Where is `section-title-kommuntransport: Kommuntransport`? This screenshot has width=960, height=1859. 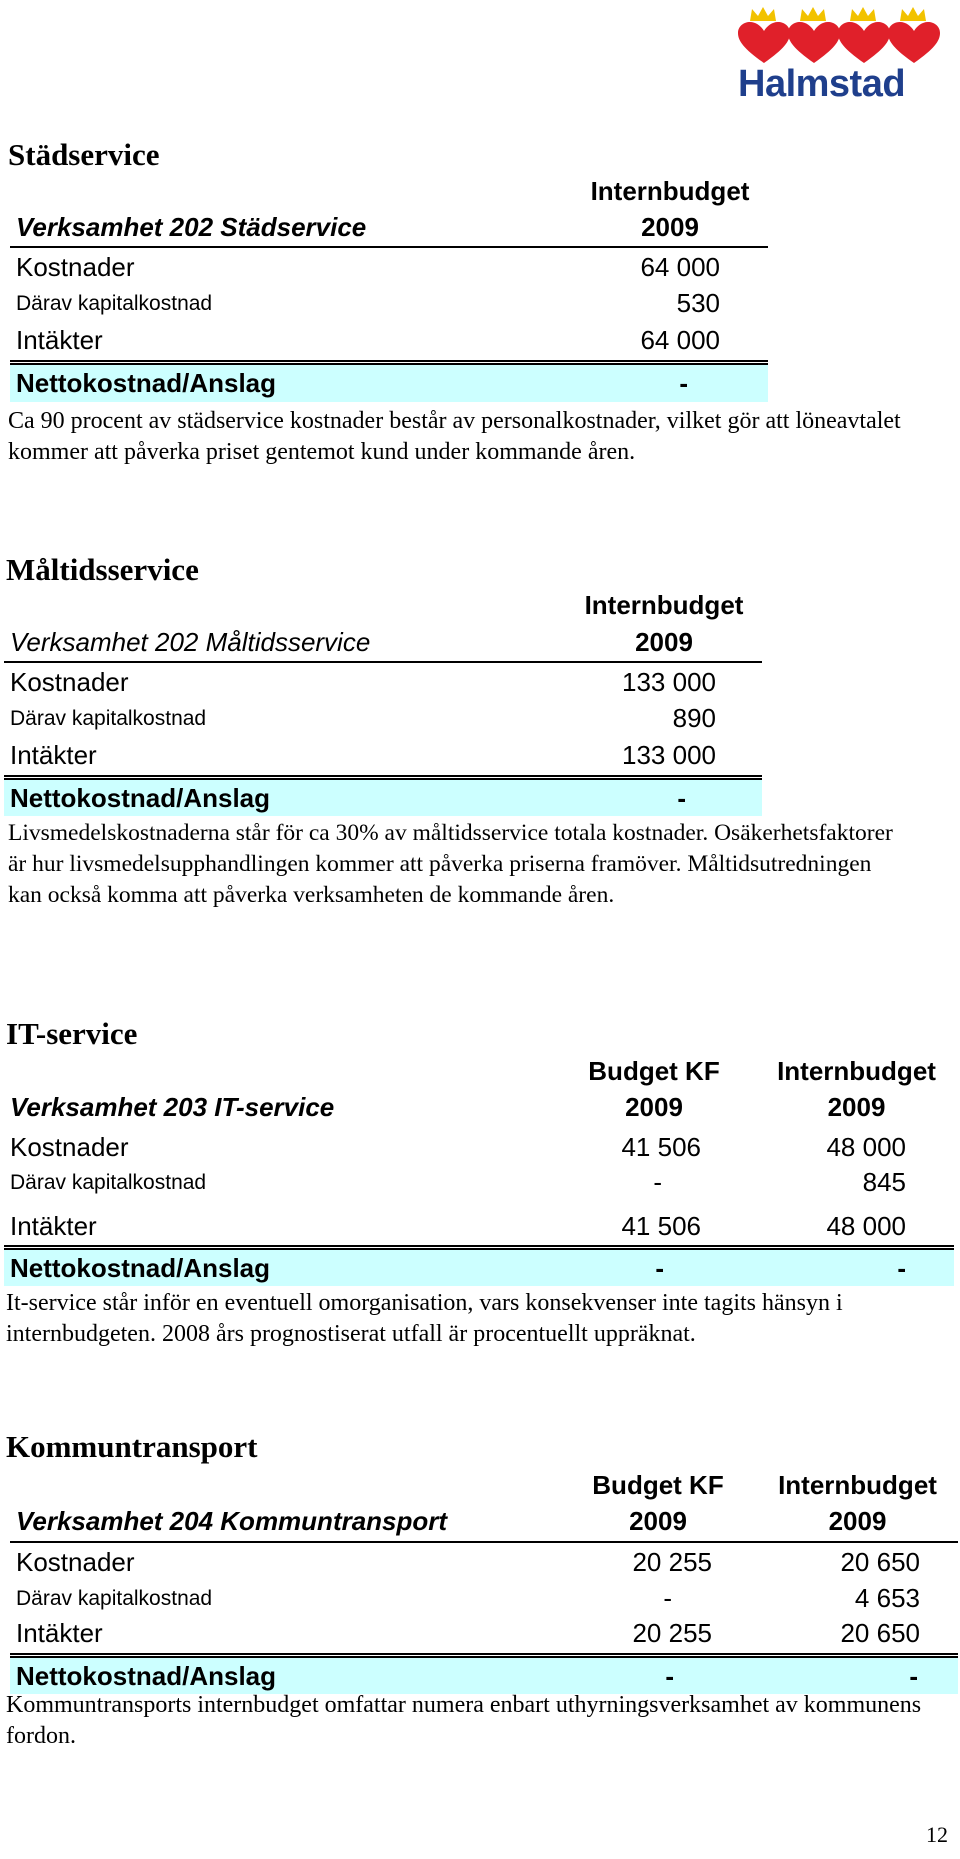
section-title-kommuntransport: Kommuntransport is located at coordinates (132, 1446).